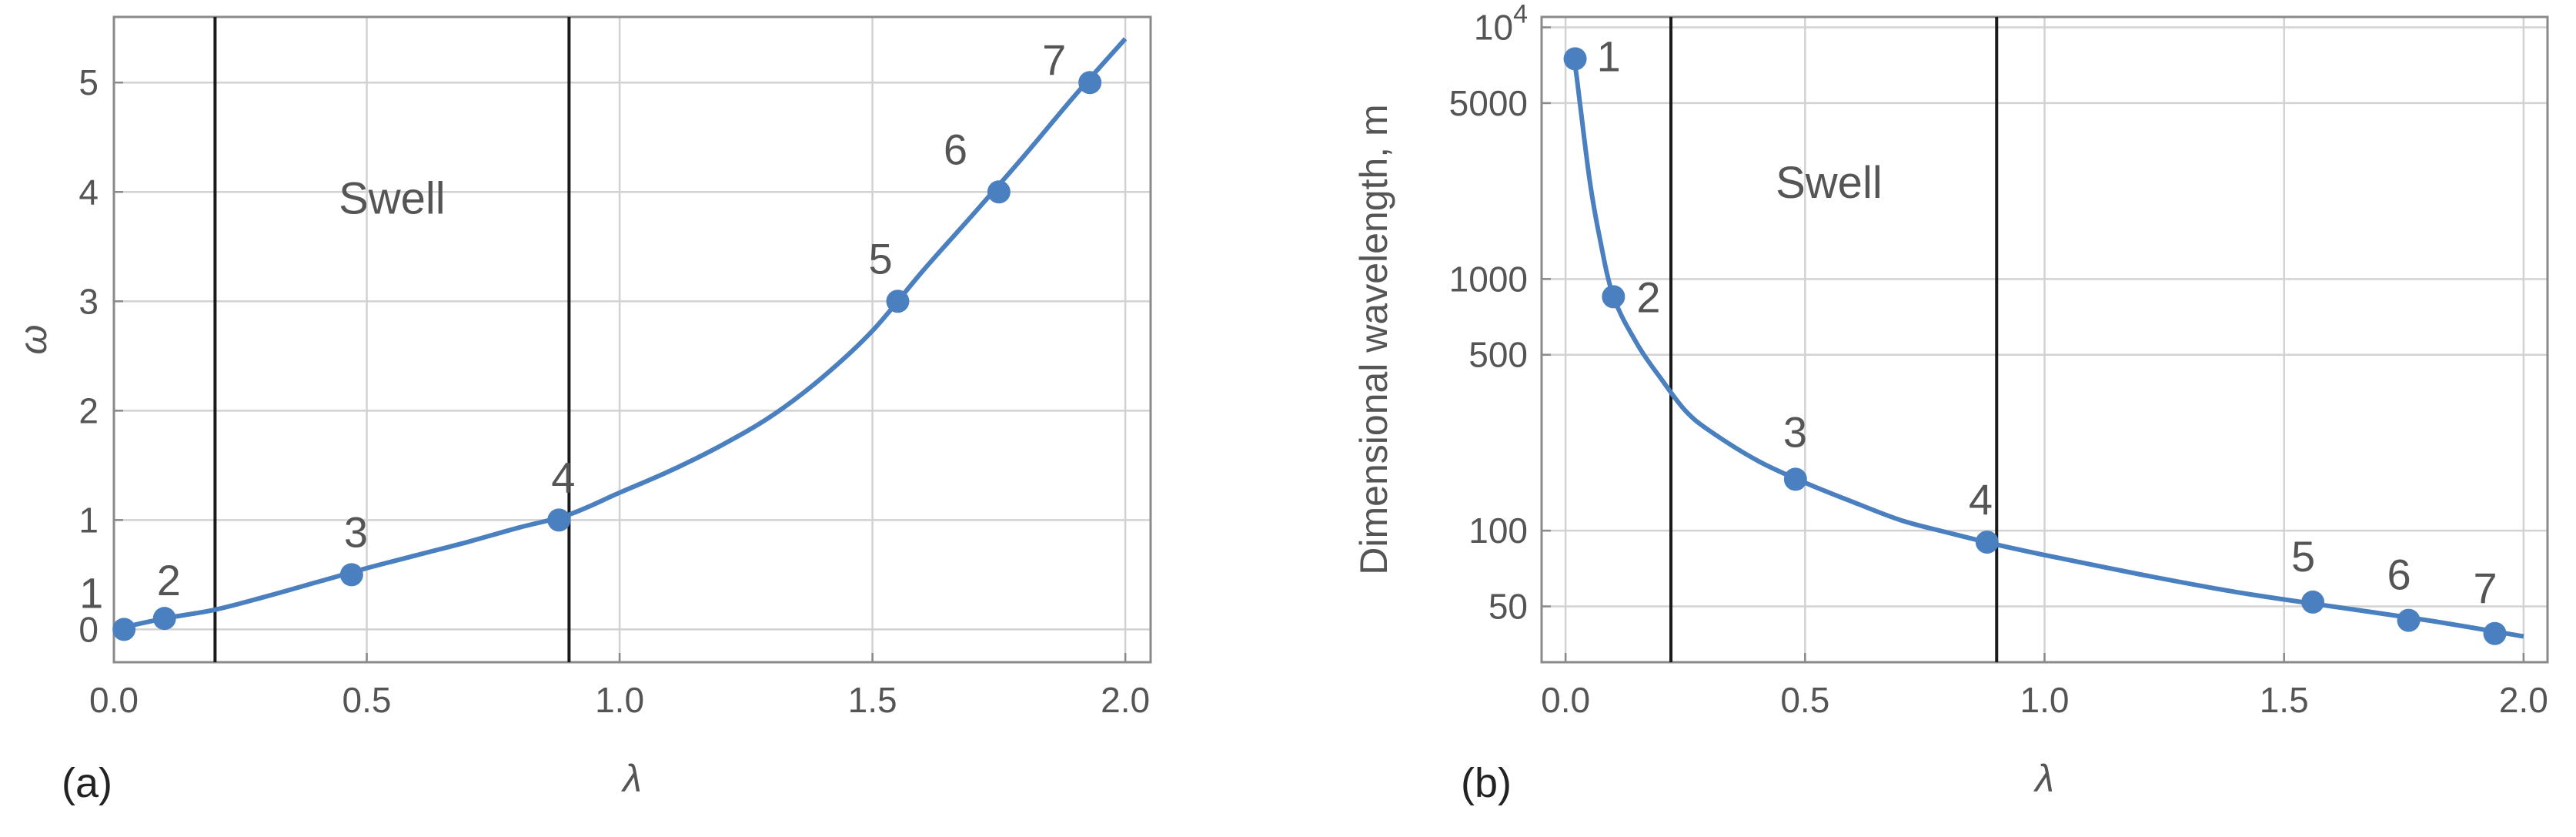  What do you see at coordinates (33, 340) in the screenshot?
I see `y-axis-label: ω` at bounding box center [33, 340].